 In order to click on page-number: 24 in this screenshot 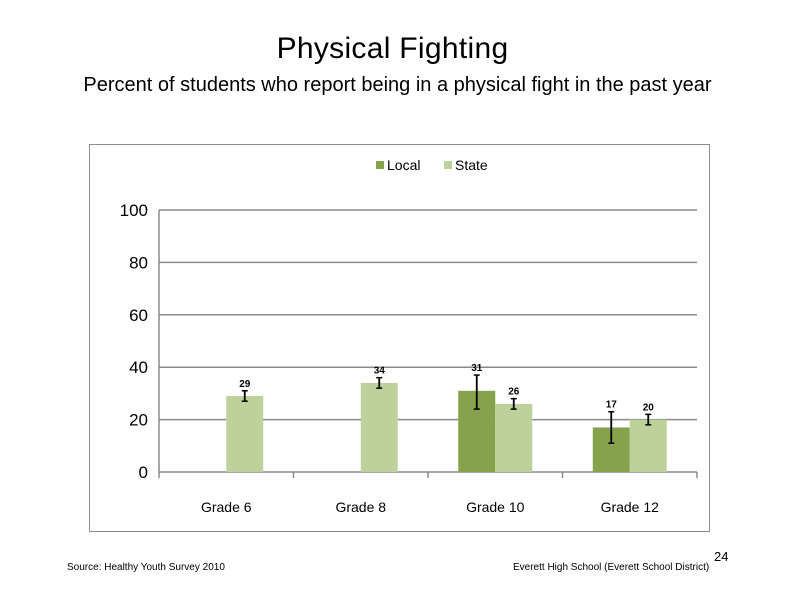, I will do `click(721, 556)`.